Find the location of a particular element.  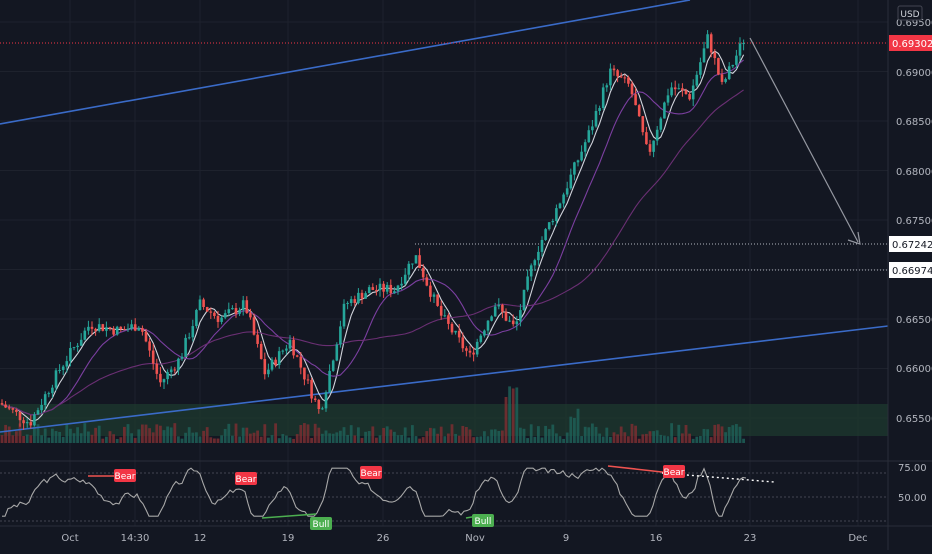

price-label: 0.67242 is located at coordinates (910, 244).